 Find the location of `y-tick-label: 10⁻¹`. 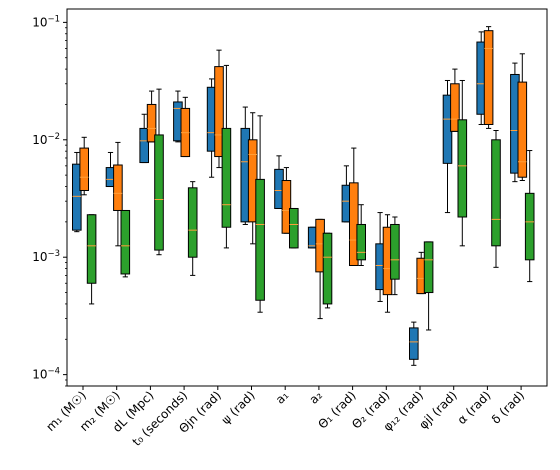

y-tick-label: 10⁻¹ is located at coordinates (46, 21).